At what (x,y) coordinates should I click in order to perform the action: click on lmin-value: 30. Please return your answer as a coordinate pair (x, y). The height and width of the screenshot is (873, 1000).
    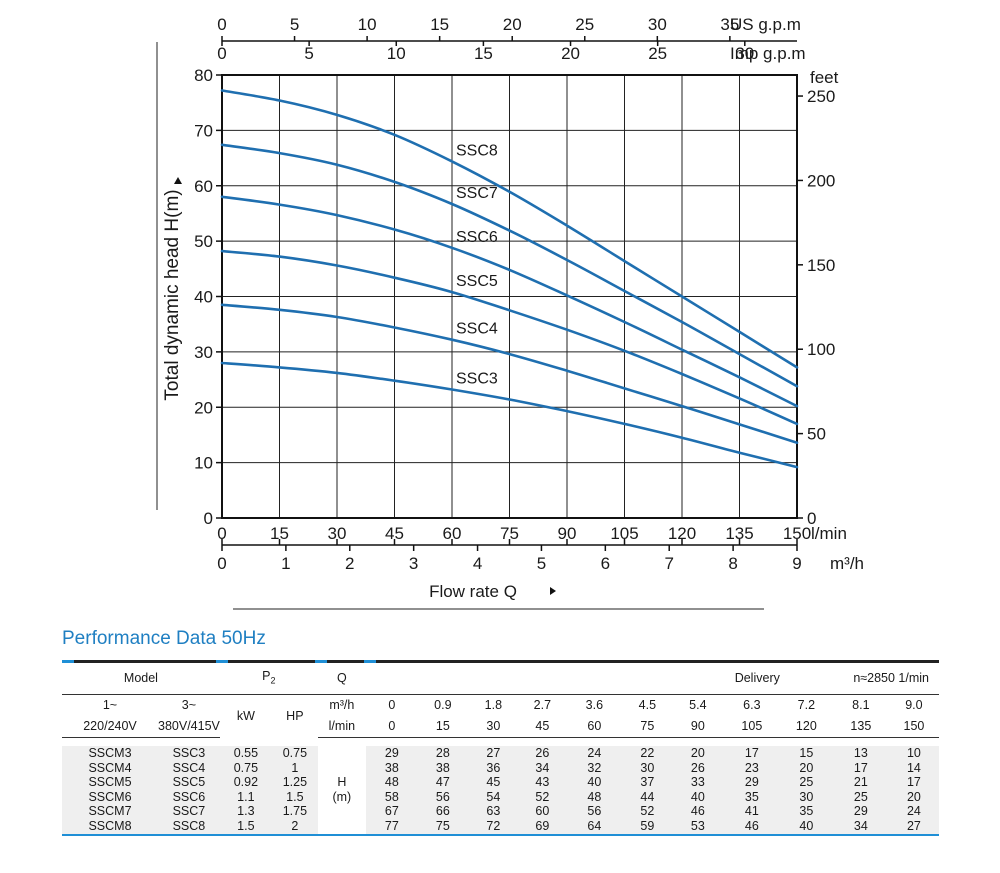
    Looking at the image, I should click on (493, 727).